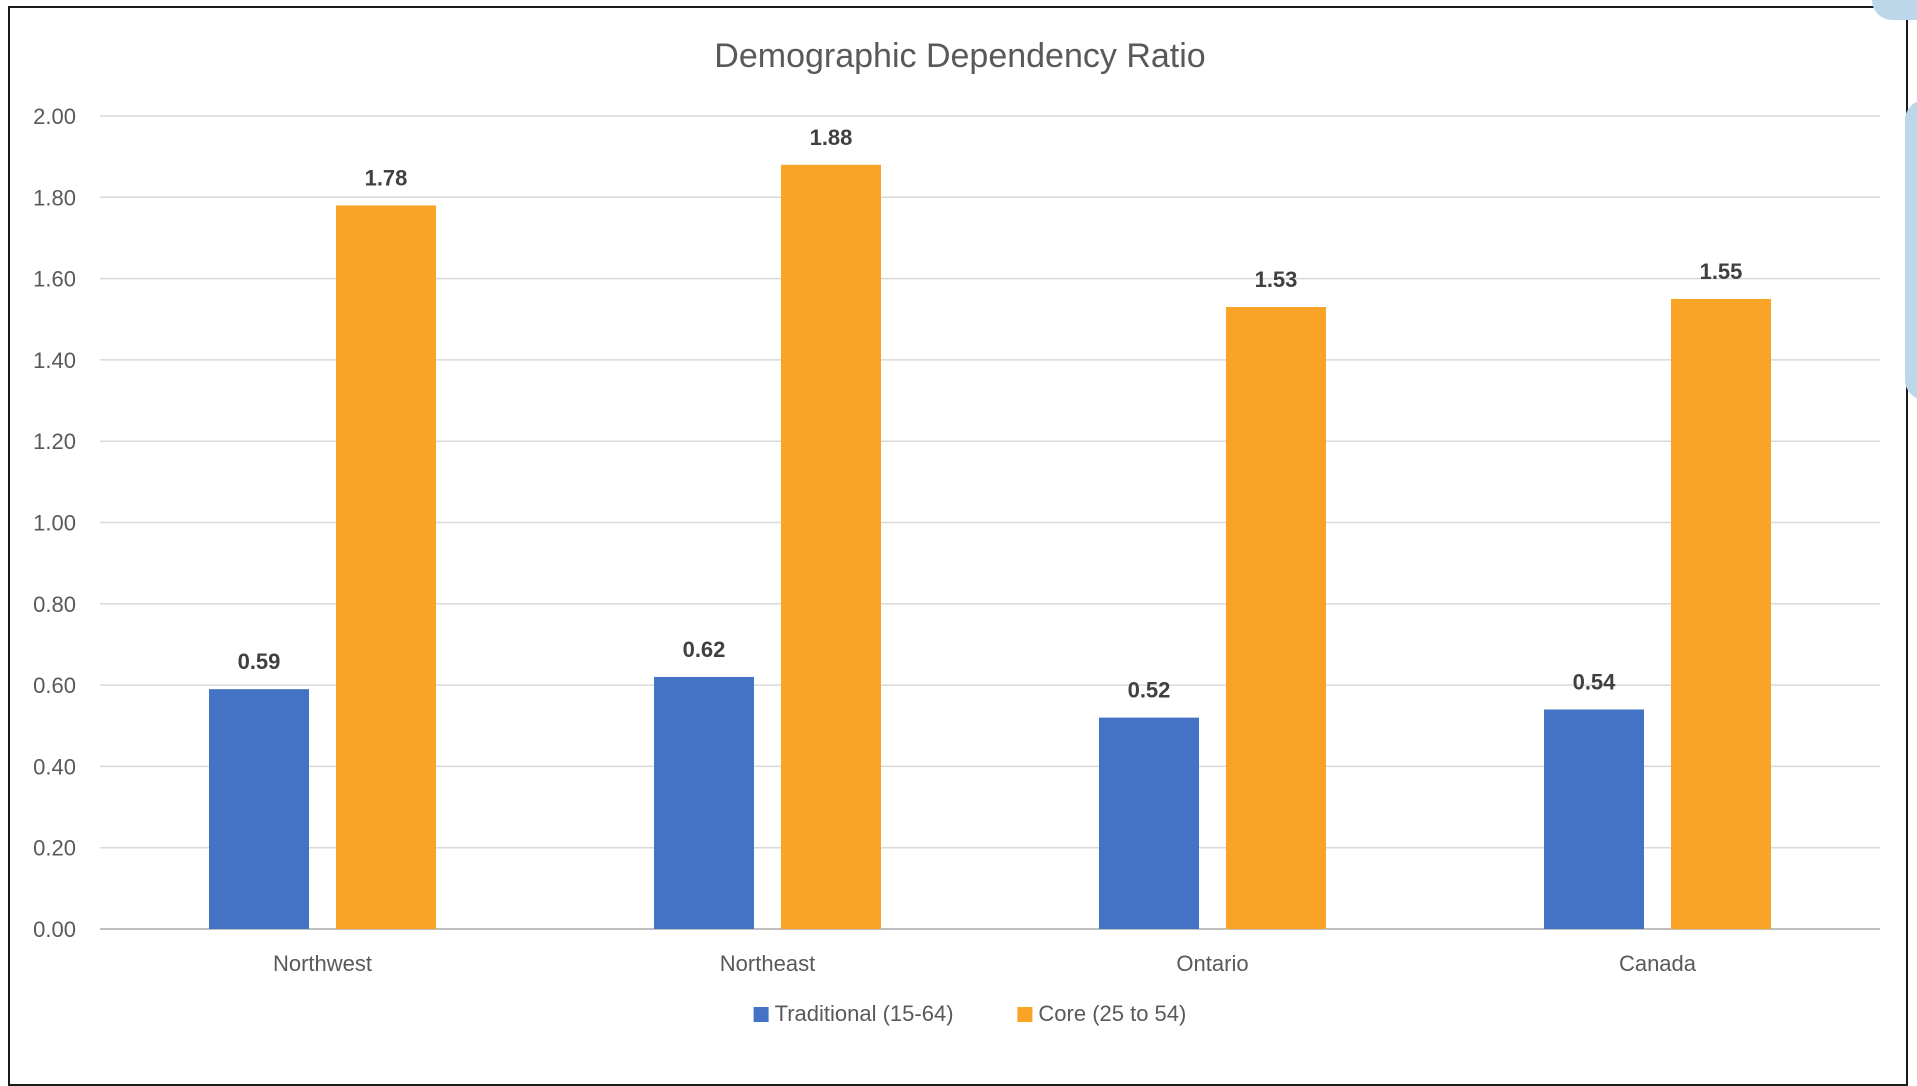 The height and width of the screenshot is (1086, 1917). What do you see at coordinates (864, 1013) in the screenshot?
I see `legend-label: Traditional (15-64)` at bounding box center [864, 1013].